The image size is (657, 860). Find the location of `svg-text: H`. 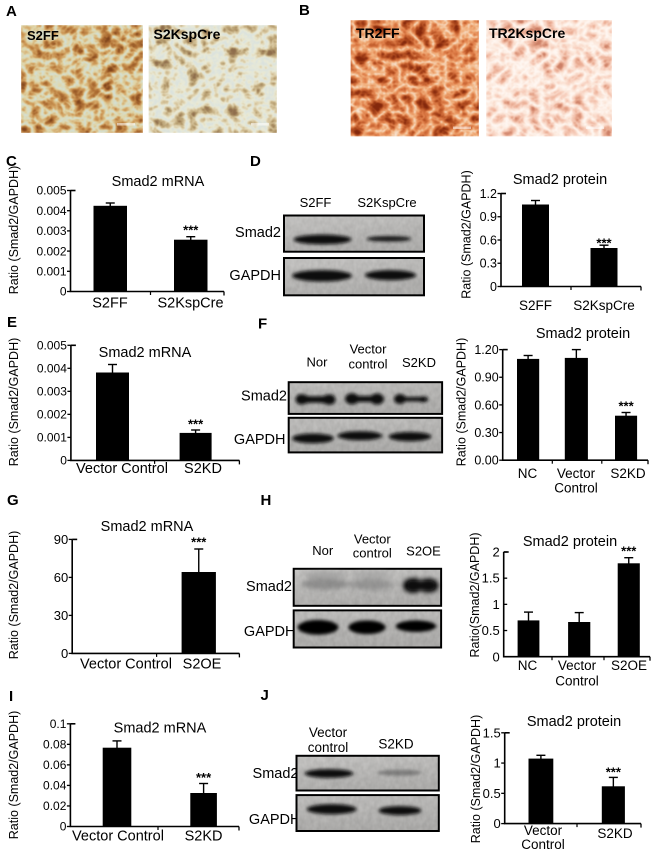

svg-text: H is located at coordinates (266, 500).